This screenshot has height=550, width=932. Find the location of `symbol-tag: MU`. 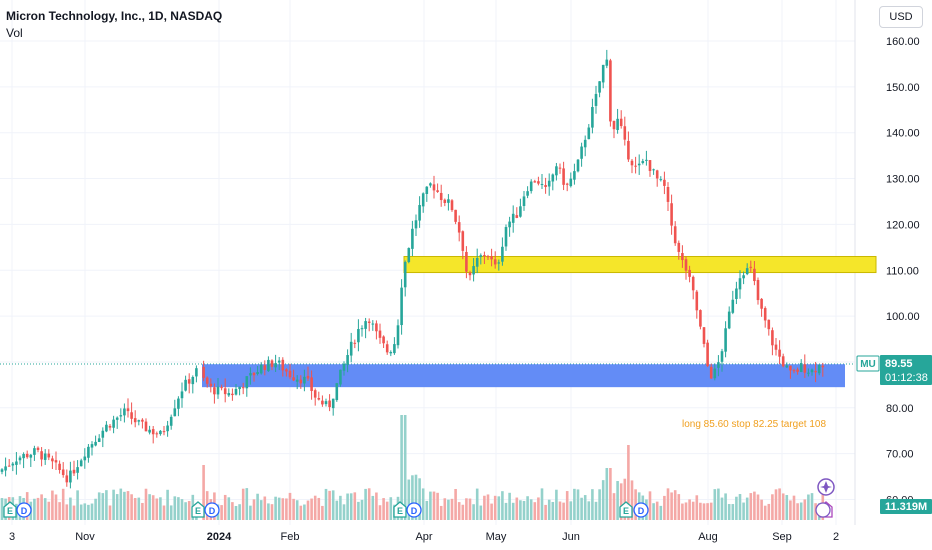

symbol-tag: MU is located at coordinates (868, 364).